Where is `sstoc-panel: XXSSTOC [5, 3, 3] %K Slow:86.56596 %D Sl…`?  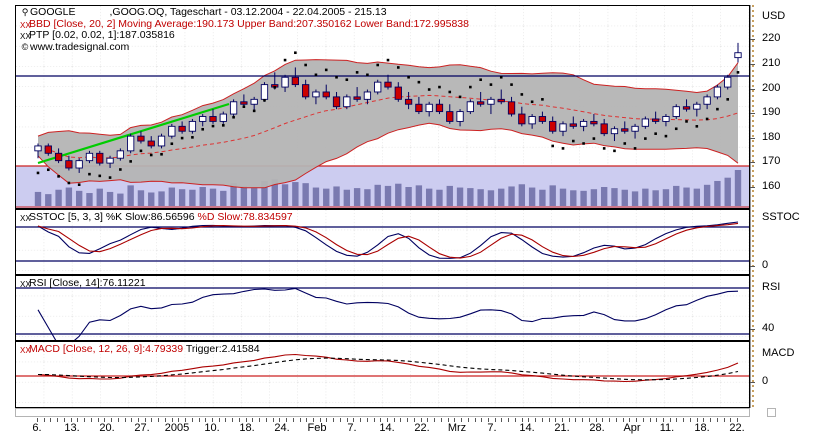 sstoc-panel: XXSSTOC [5, 3, 3] %K Slow:86.56596 %D Sl… is located at coordinates (382, 242).